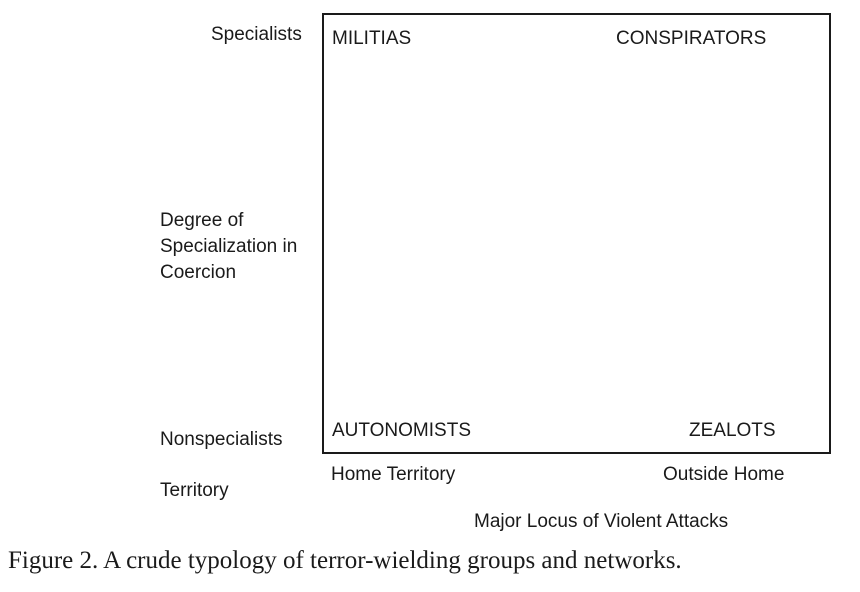 Image resolution: width=860 pixels, height=592 pixels. I want to click on quadrant-label-zealots: ZEALOTS, so click(732, 430).